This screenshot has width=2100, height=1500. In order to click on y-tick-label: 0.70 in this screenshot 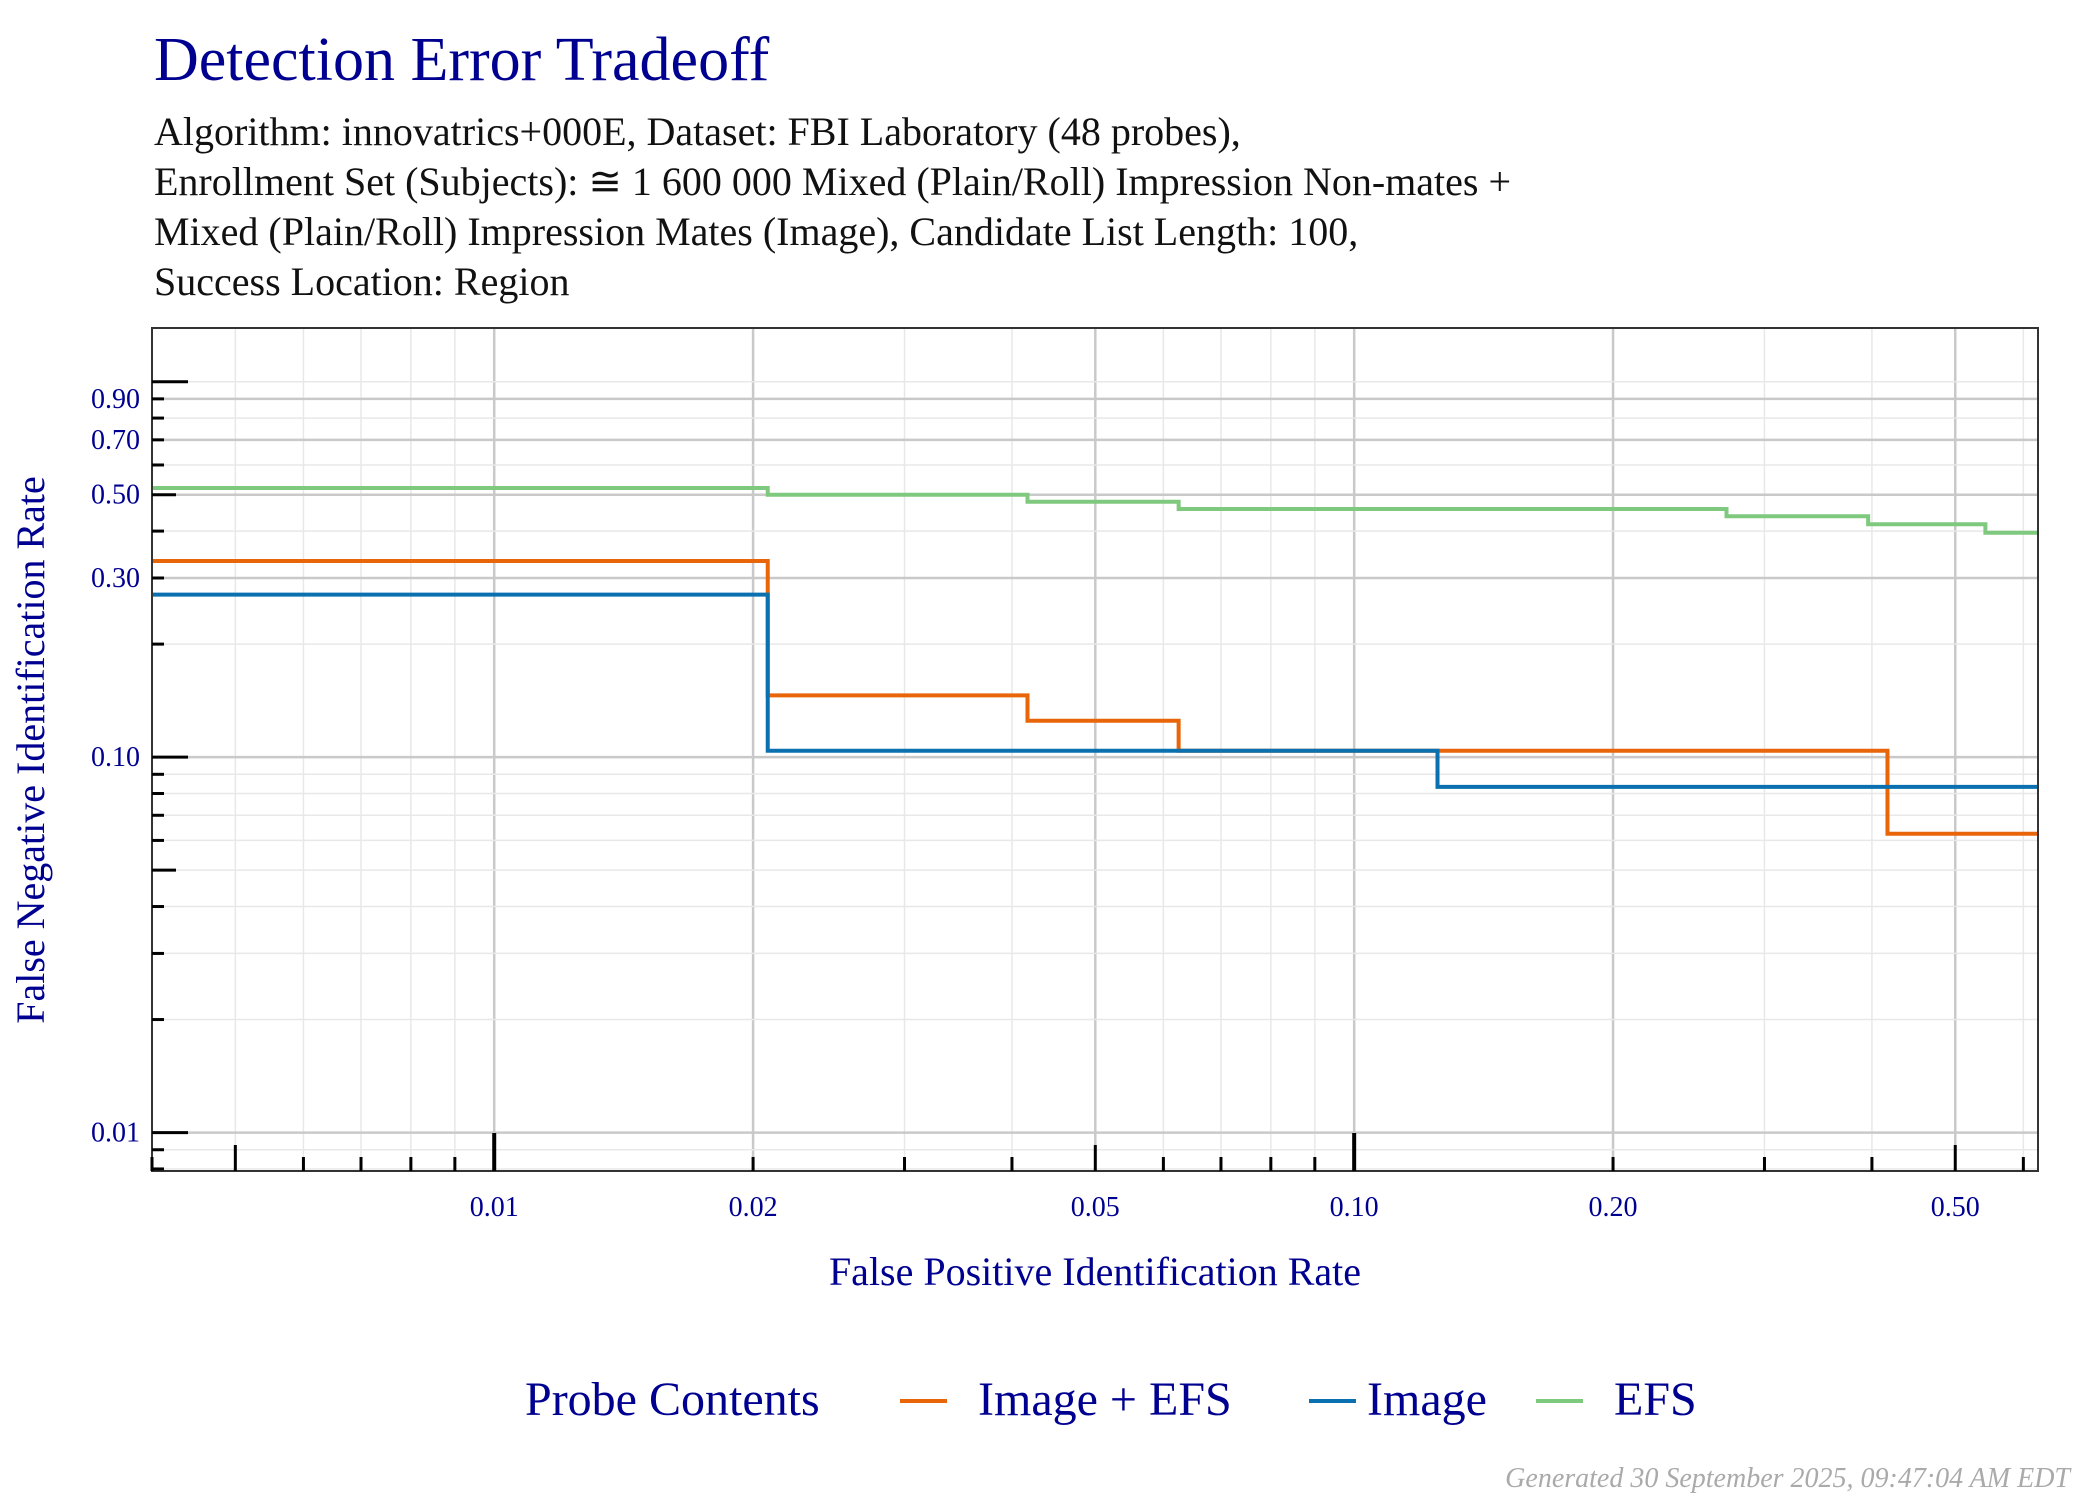, I will do `click(115, 440)`.